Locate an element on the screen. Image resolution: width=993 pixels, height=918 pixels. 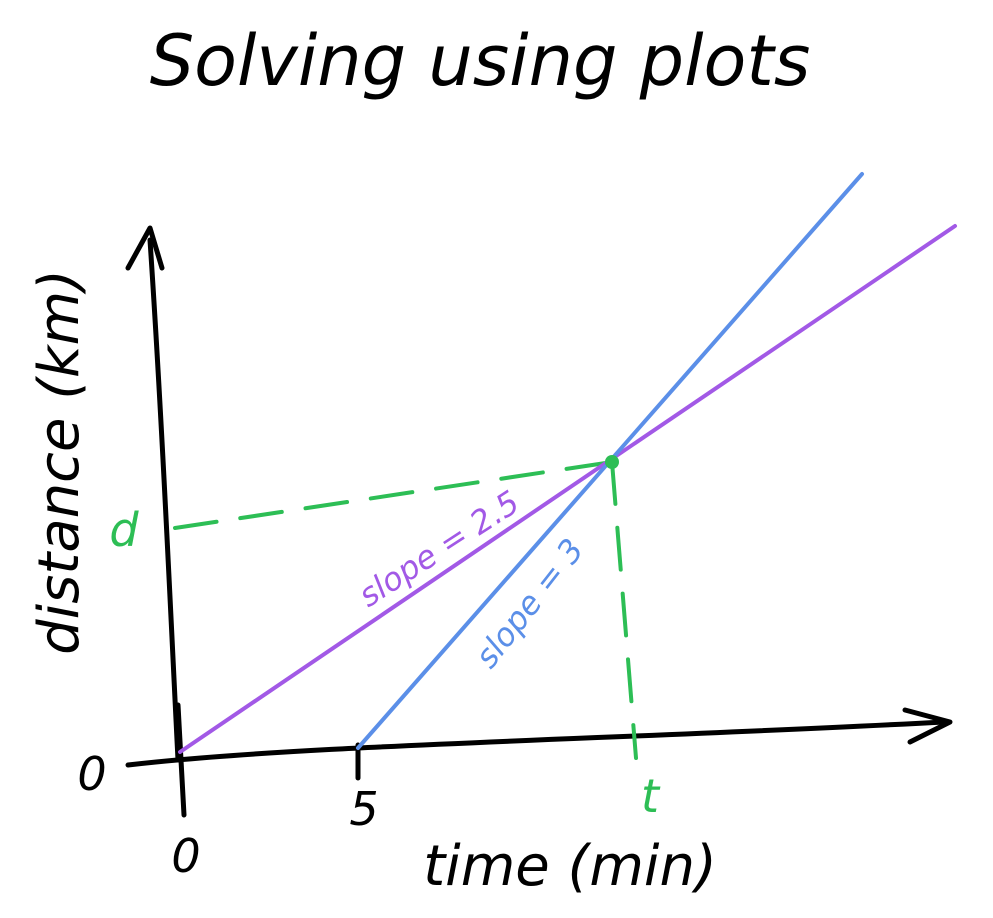
intersection-y-label: d is located at coordinates (124, 530).